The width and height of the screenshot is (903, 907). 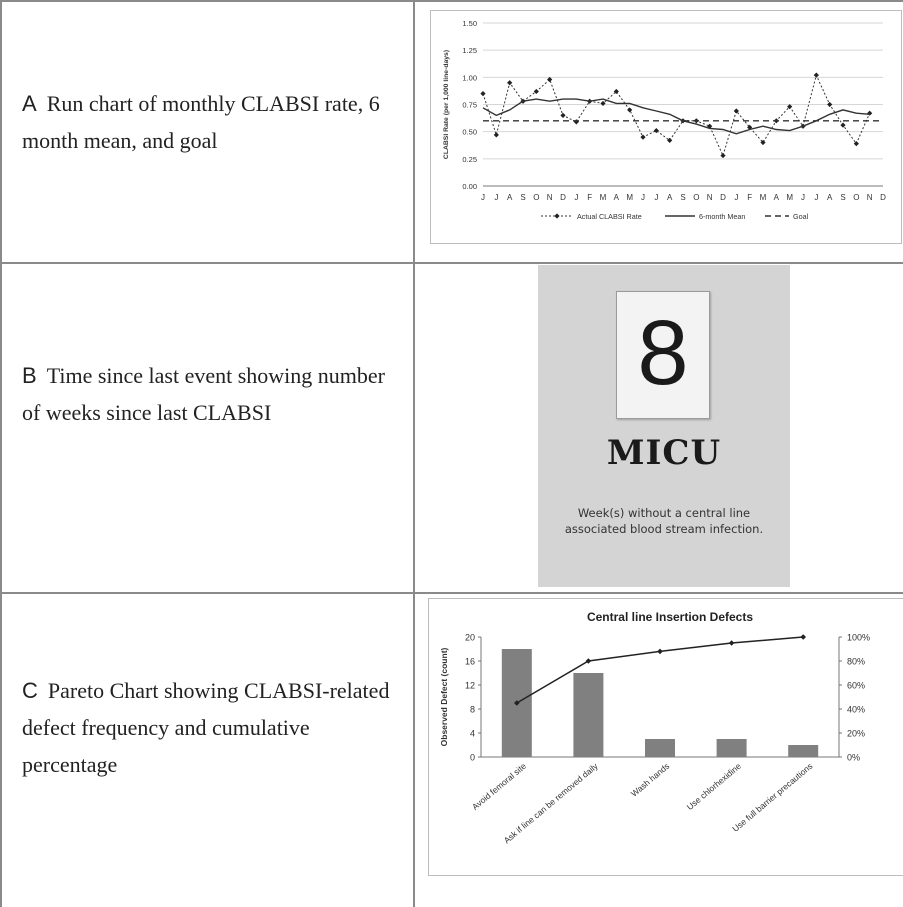 What do you see at coordinates (714, 786) in the screenshot?
I see `x-tick-label: Use chlorhexidine` at bounding box center [714, 786].